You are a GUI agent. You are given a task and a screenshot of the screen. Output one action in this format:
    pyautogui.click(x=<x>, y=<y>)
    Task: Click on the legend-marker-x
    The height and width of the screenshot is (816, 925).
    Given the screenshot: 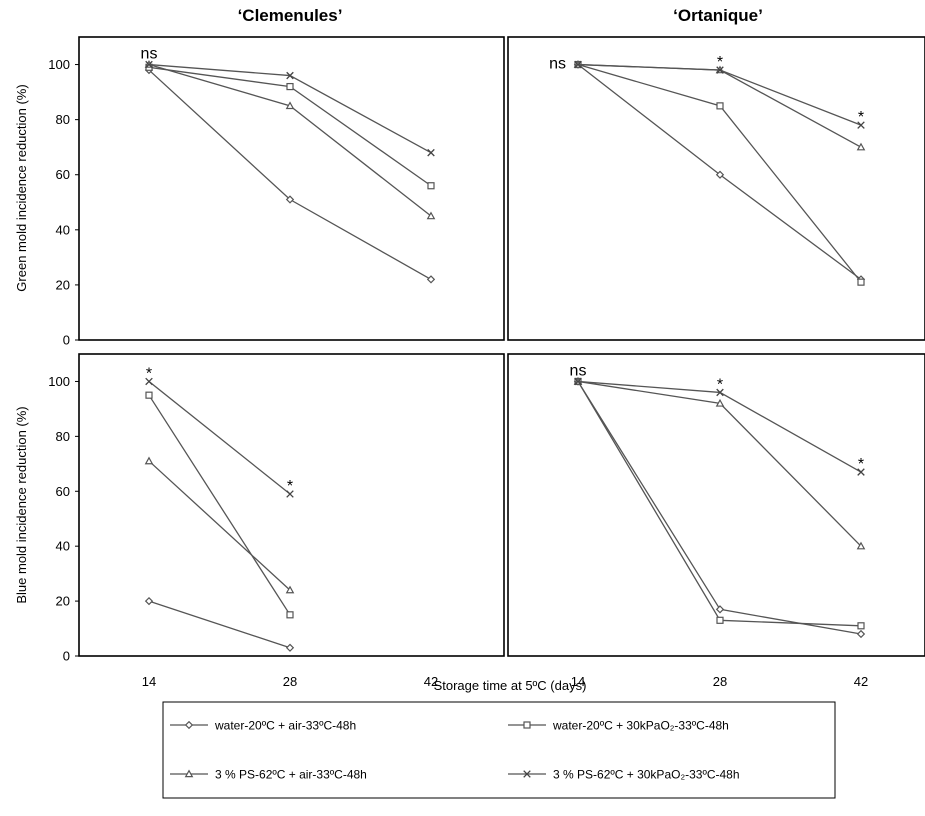 What is the action you would take?
    pyautogui.click(x=527, y=774)
    